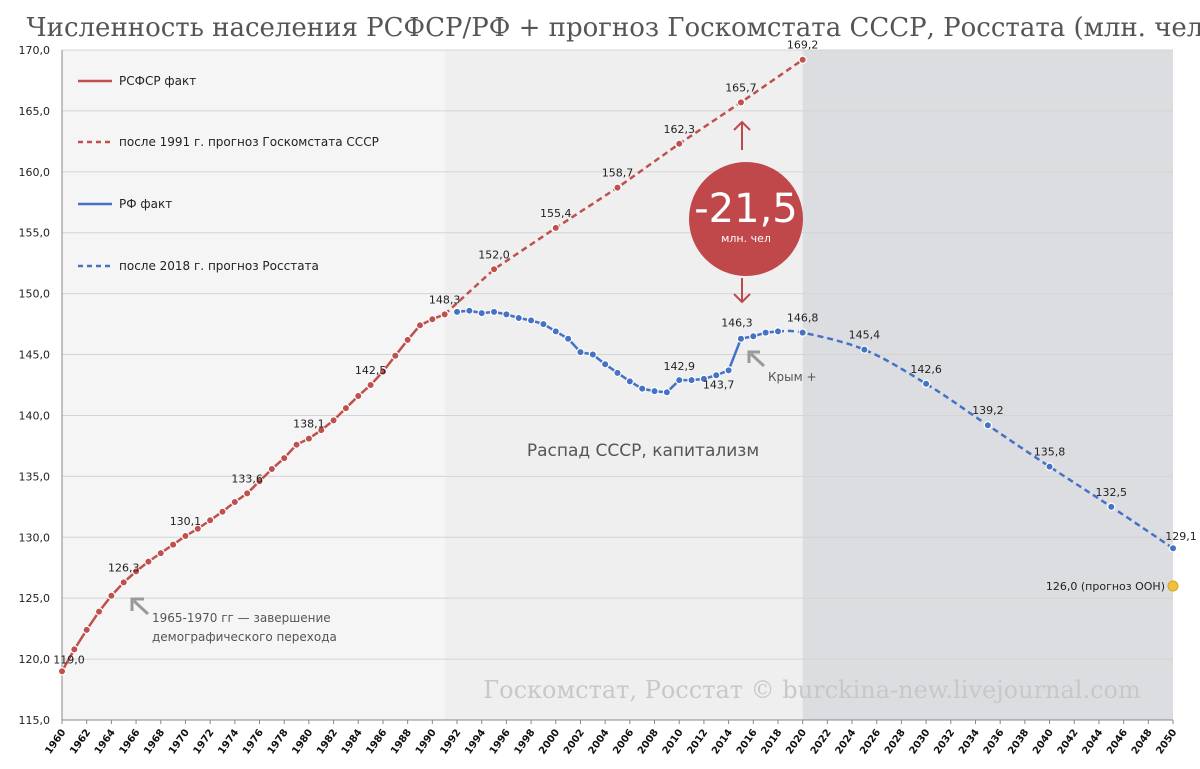 This screenshot has width=1200, height=769. Describe the element at coordinates (796, 741) in the screenshot. I see `x-tick-label: 2020` at that location.